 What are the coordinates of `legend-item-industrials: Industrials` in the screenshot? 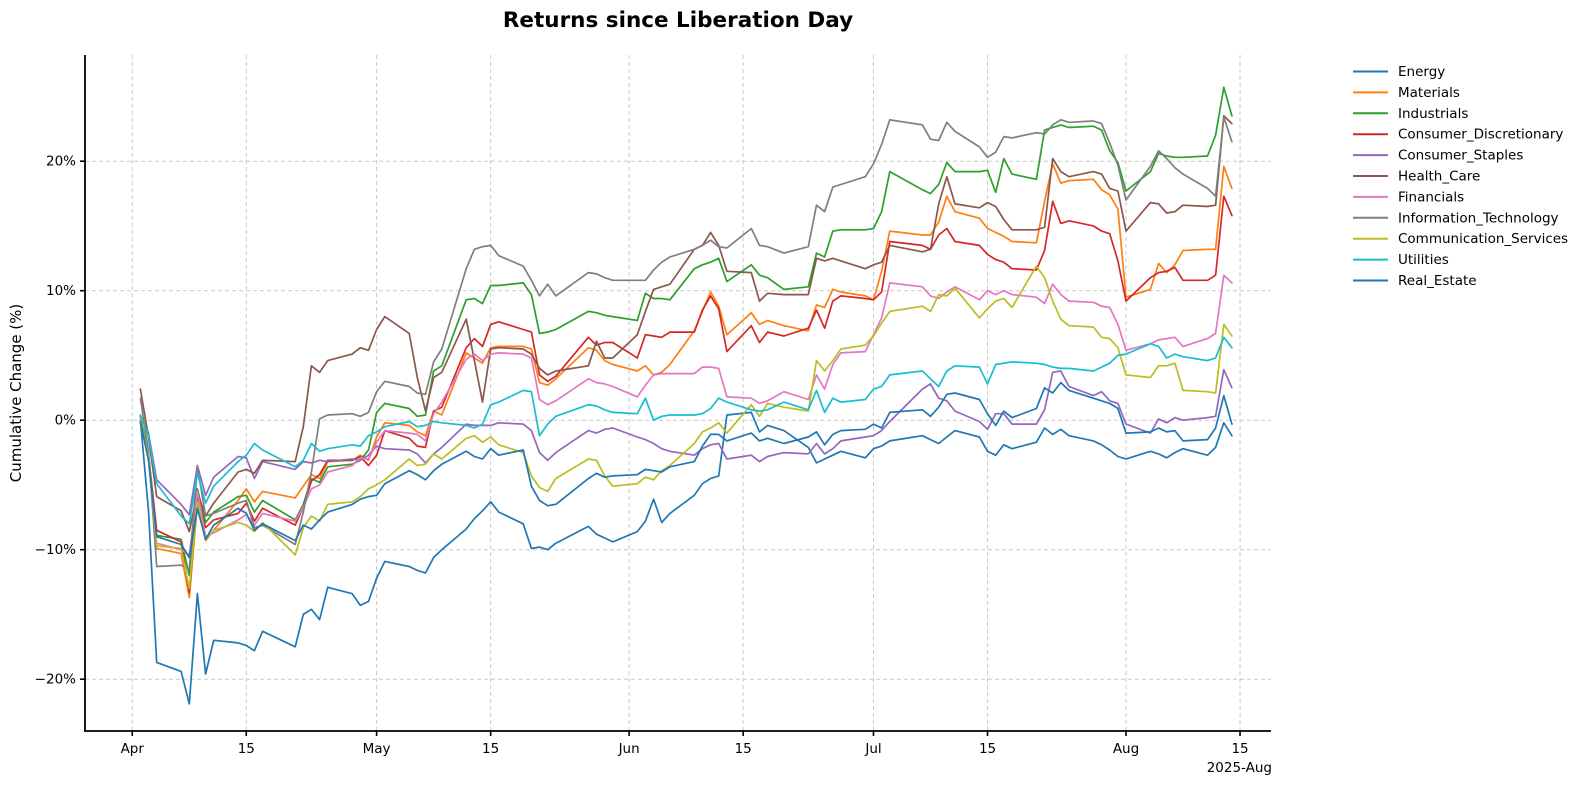 It's located at (1410, 114).